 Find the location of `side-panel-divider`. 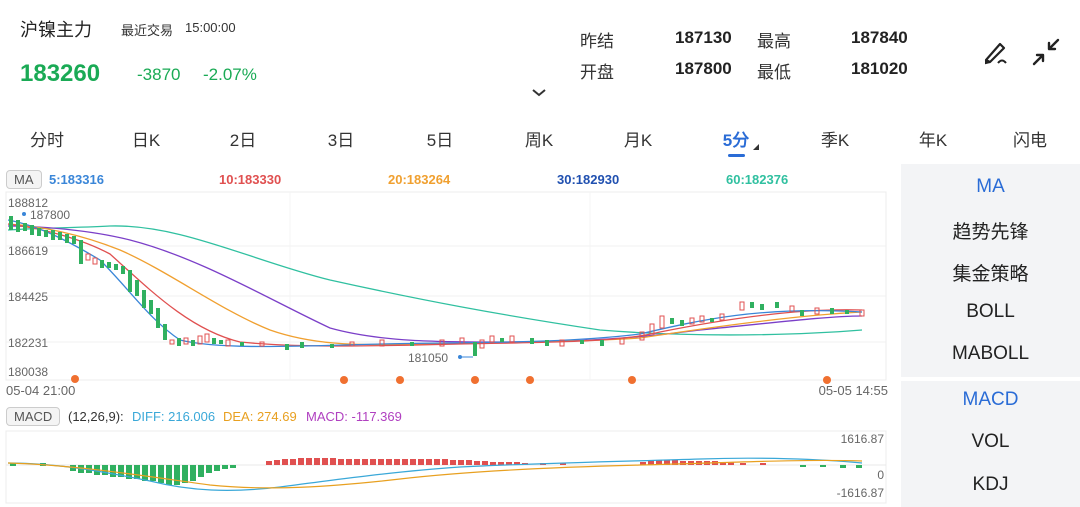

side-panel-divider is located at coordinates (990, 379).